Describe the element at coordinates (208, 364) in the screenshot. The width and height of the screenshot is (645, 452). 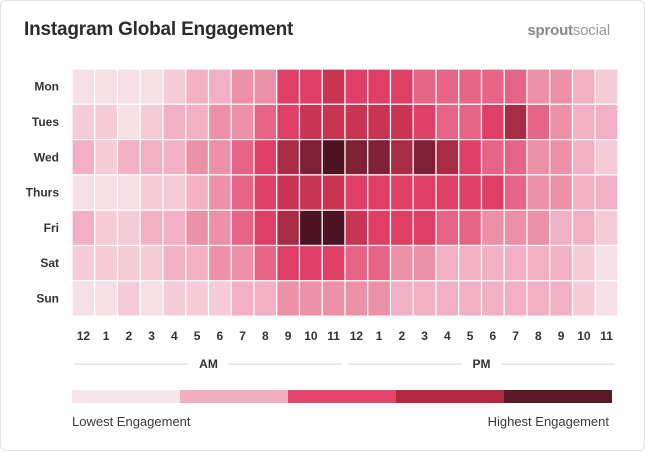
I see `period-label: AM` at that location.